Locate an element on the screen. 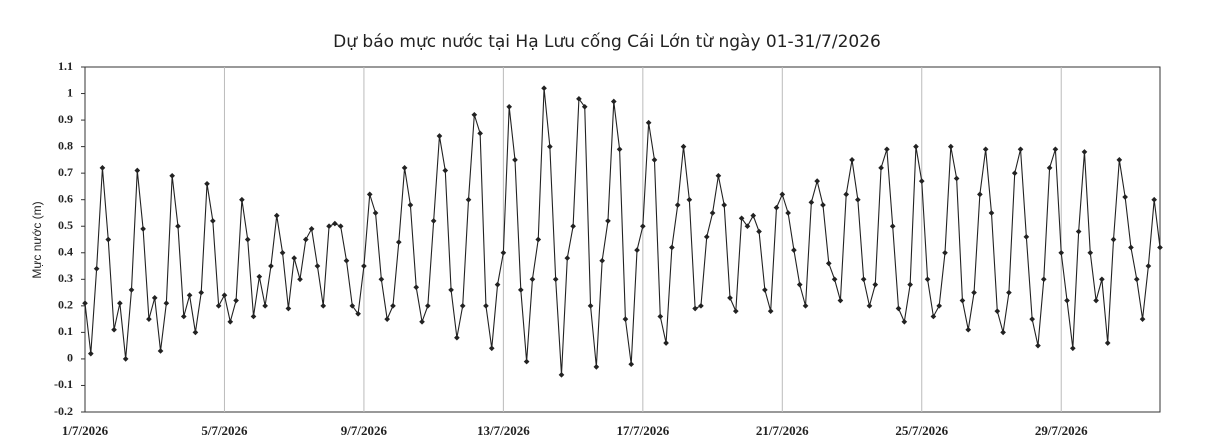  y-tick-label: 1 is located at coordinates (70, 92).